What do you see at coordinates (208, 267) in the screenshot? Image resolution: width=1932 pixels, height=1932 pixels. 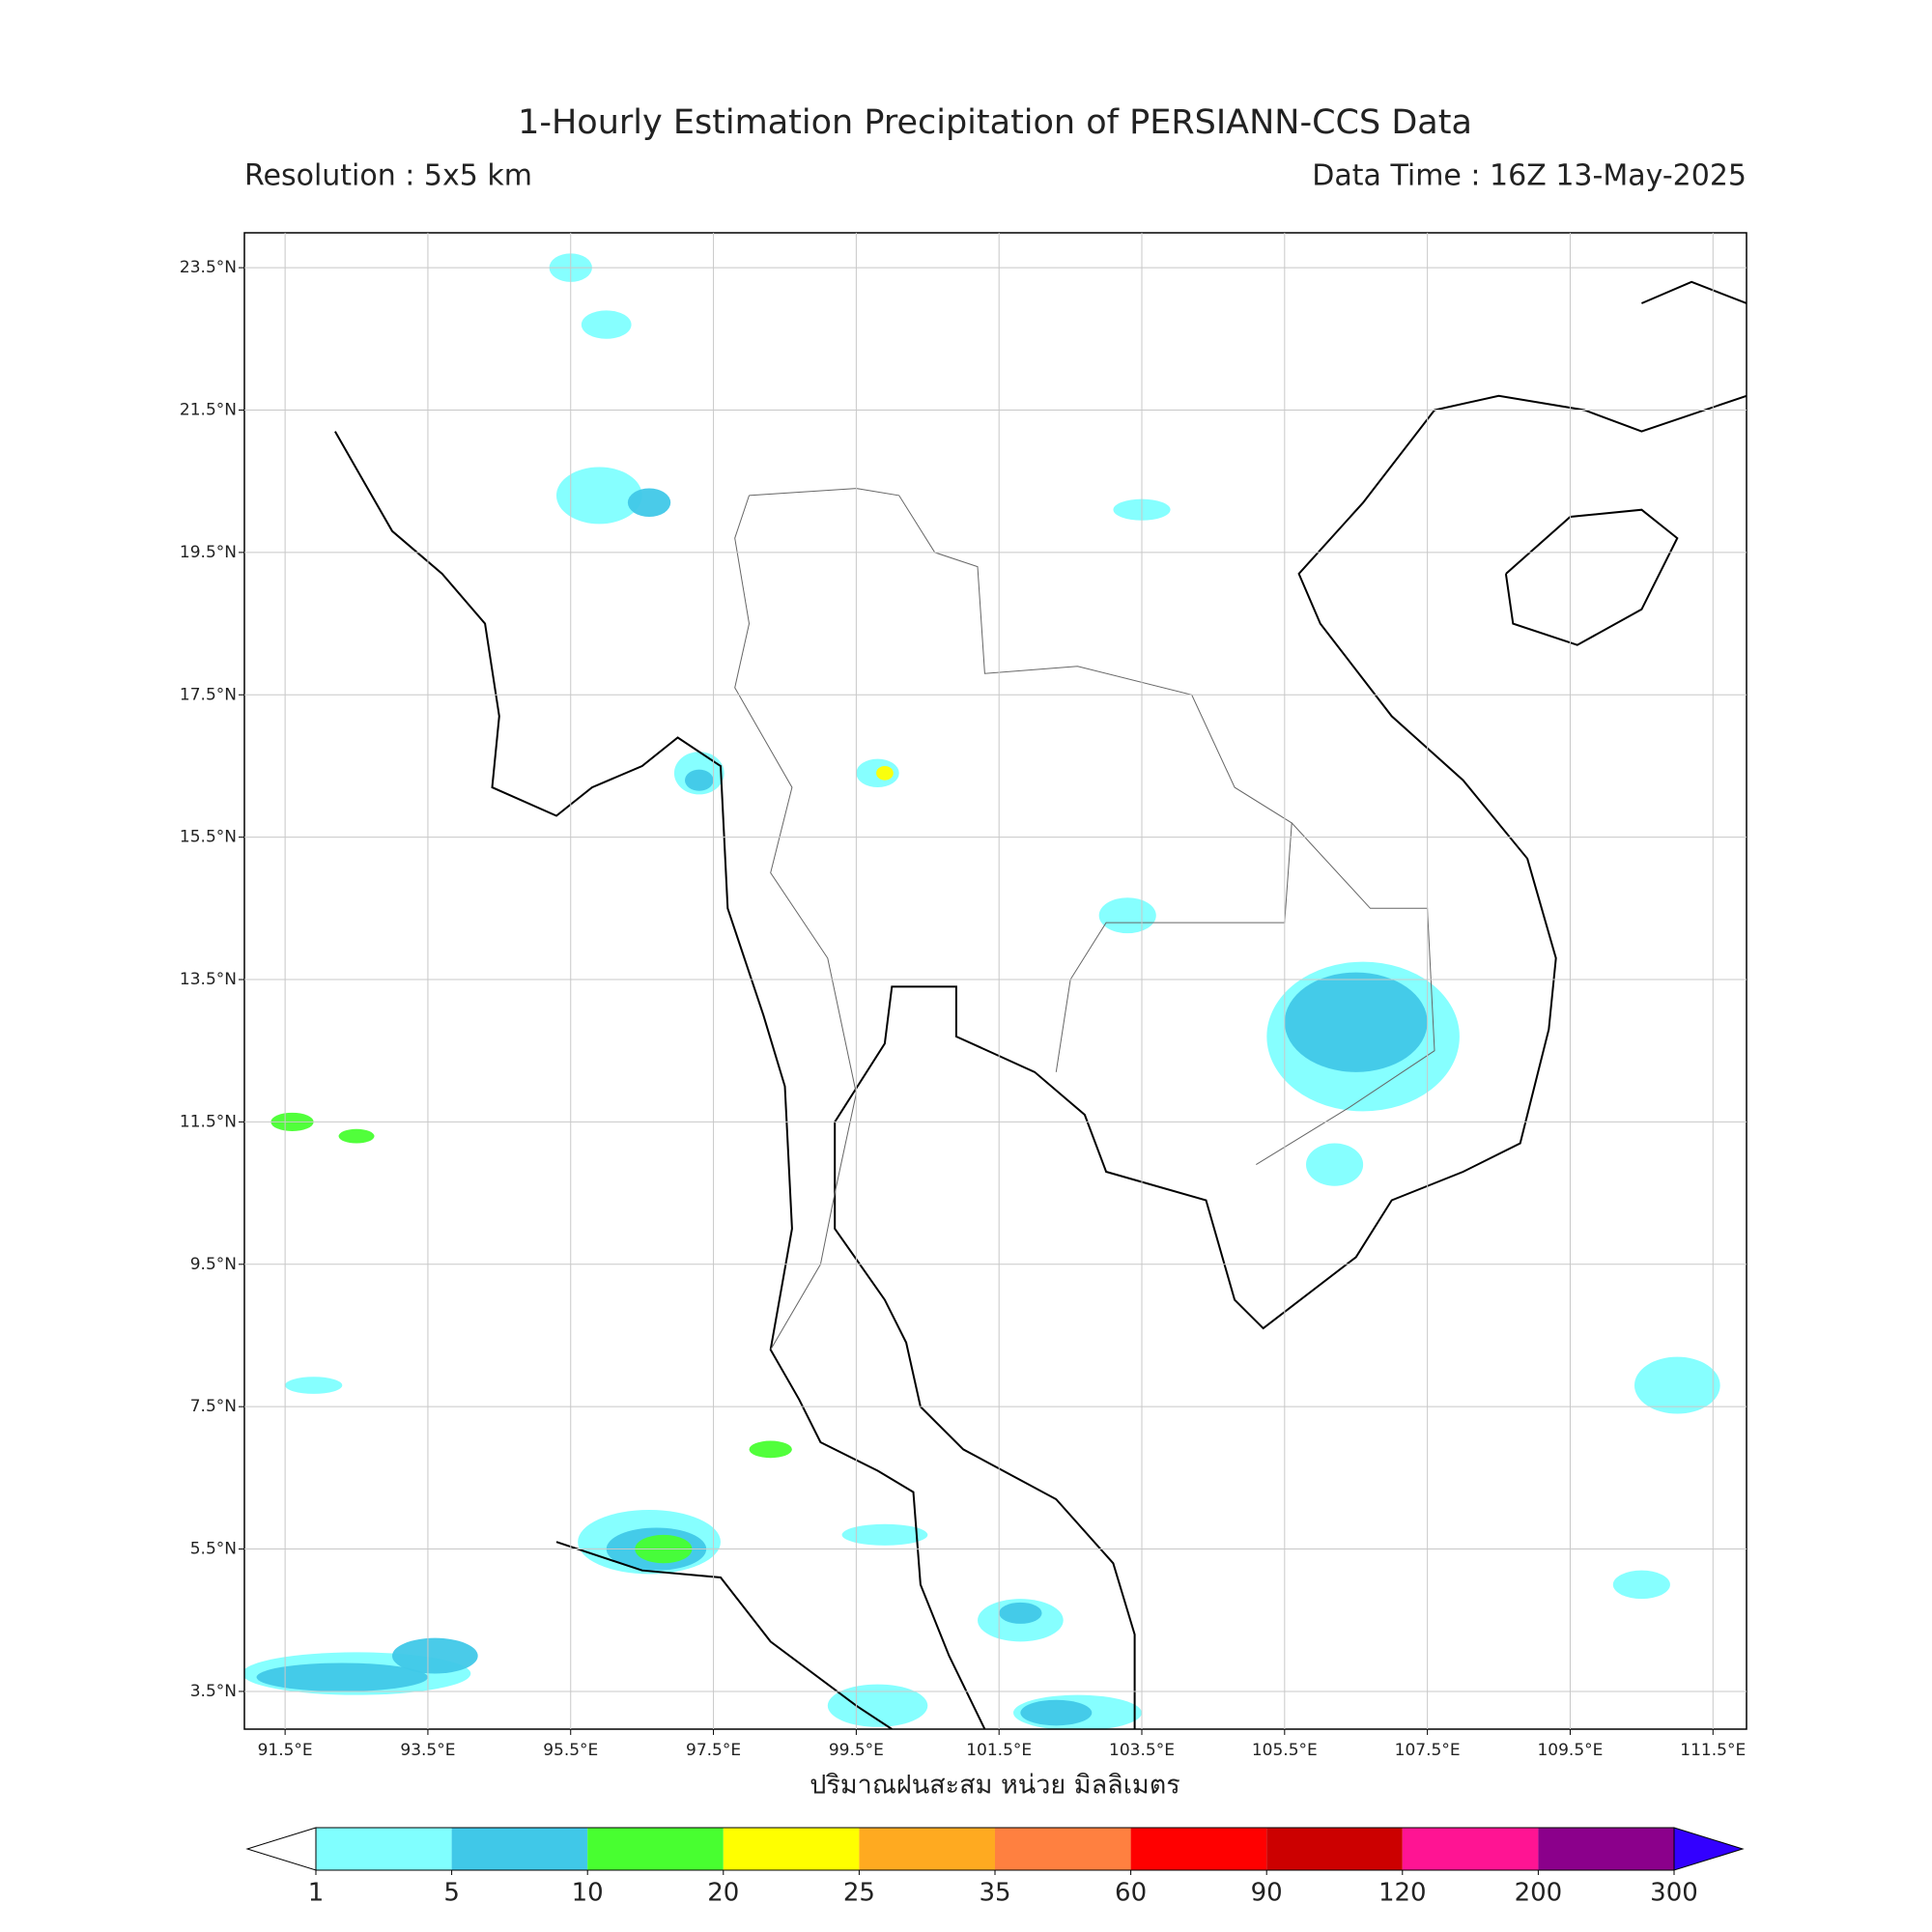 I see `y-tick-label: 23.5°N` at bounding box center [208, 267].